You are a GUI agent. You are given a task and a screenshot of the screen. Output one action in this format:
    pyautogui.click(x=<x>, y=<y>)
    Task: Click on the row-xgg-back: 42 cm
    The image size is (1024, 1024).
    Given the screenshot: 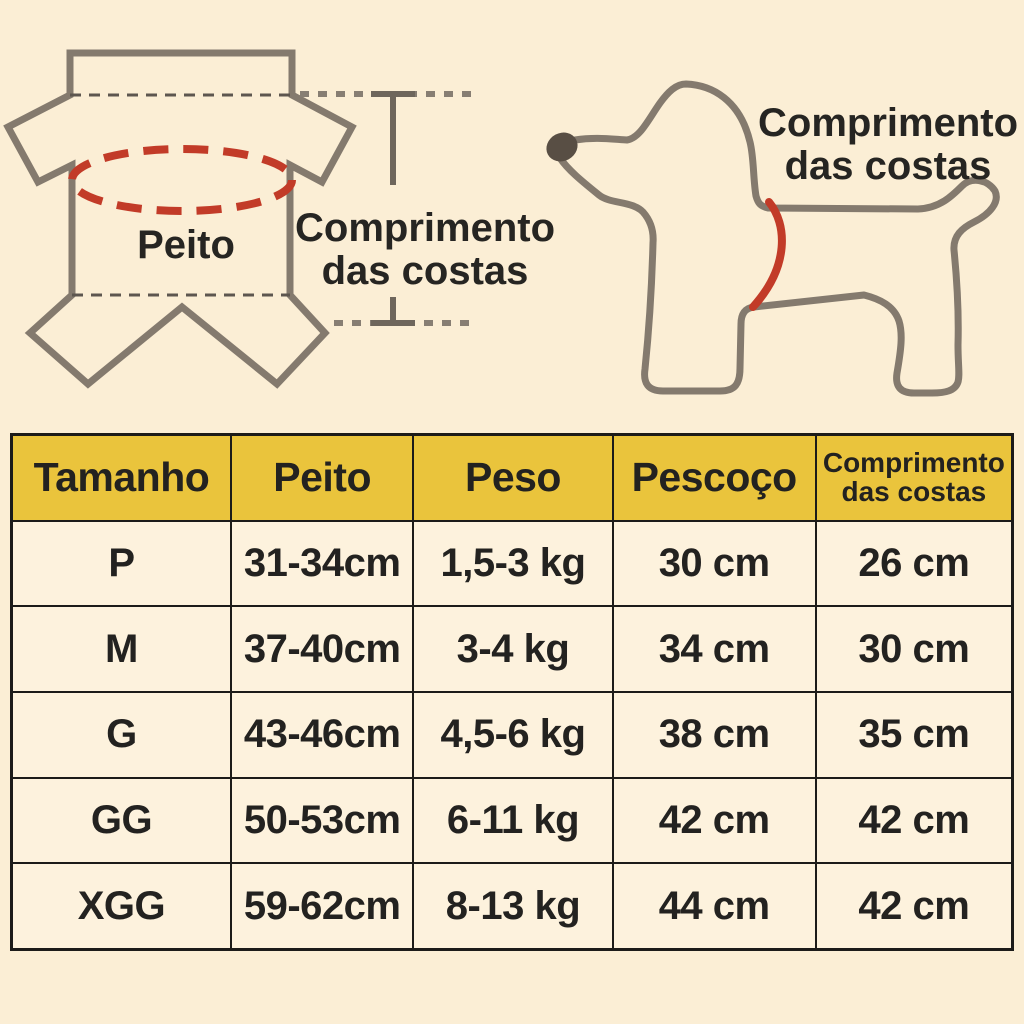 What is the action you would take?
    pyautogui.click(x=913, y=906)
    